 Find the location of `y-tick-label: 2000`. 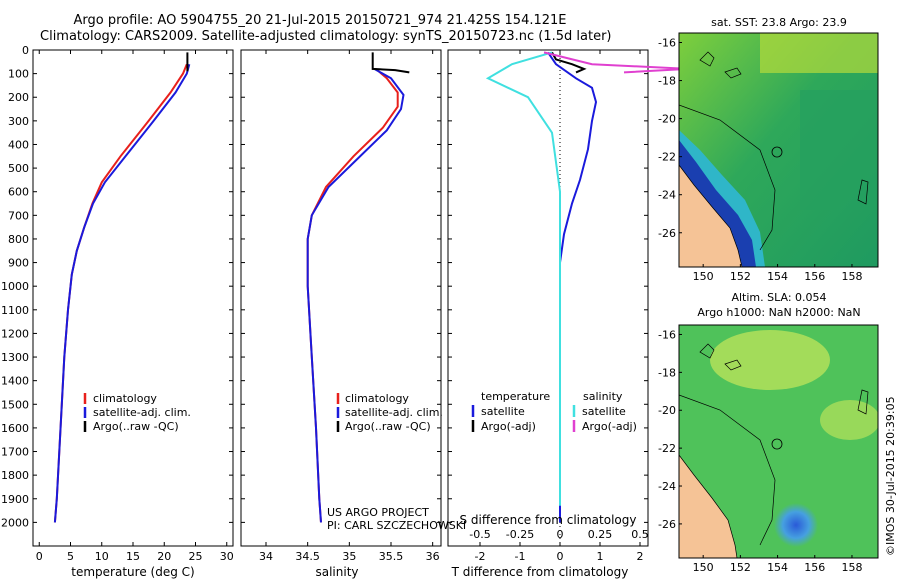

y-tick-label: 2000 is located at coordinates (15, 522).